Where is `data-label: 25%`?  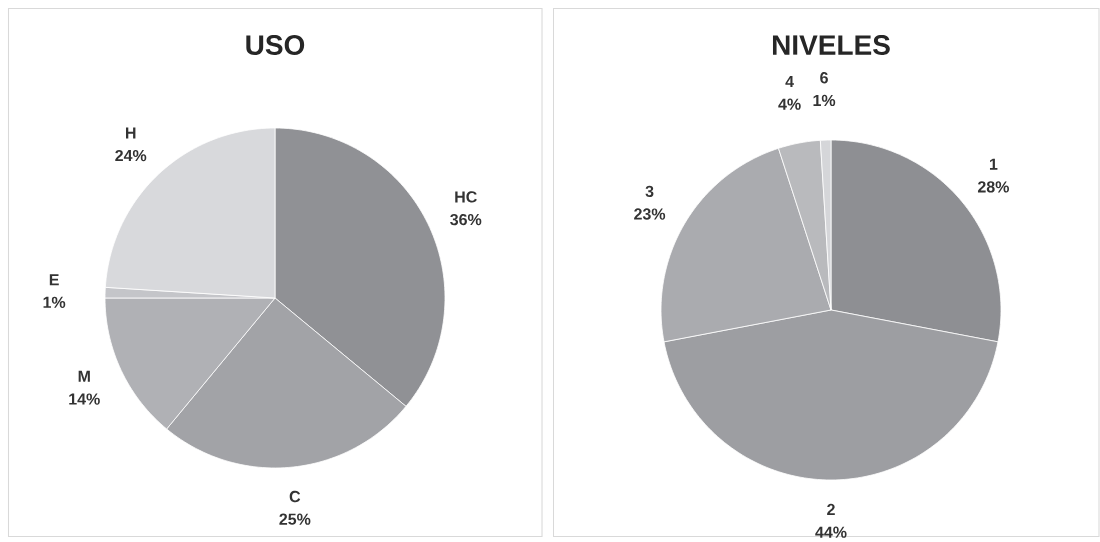 data-label: 25% is located at coordinates (295, 519).